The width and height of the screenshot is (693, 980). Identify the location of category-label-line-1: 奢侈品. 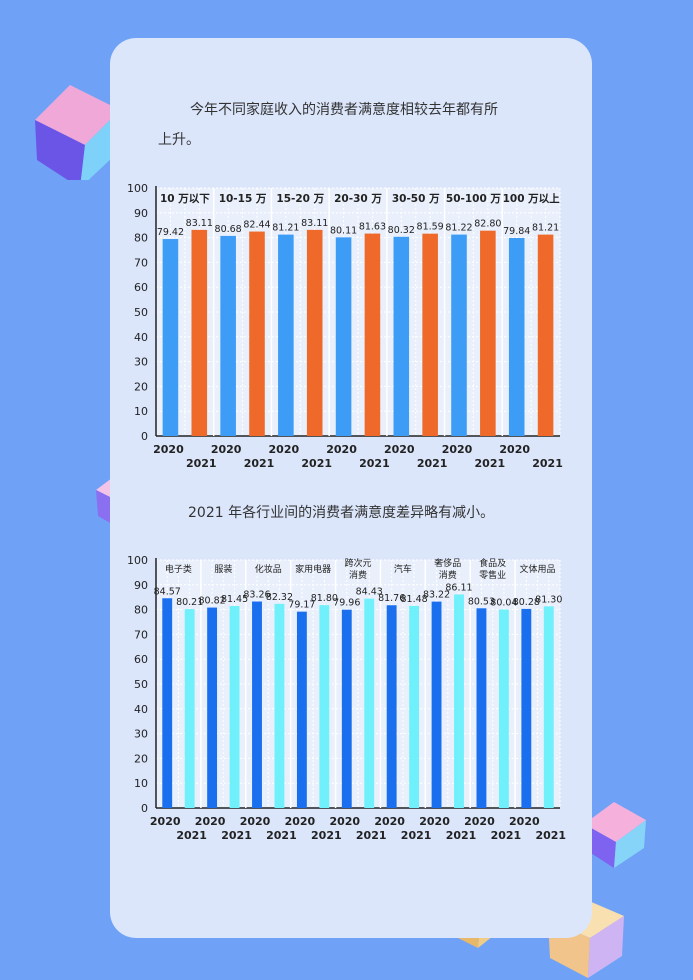
(447, 563).